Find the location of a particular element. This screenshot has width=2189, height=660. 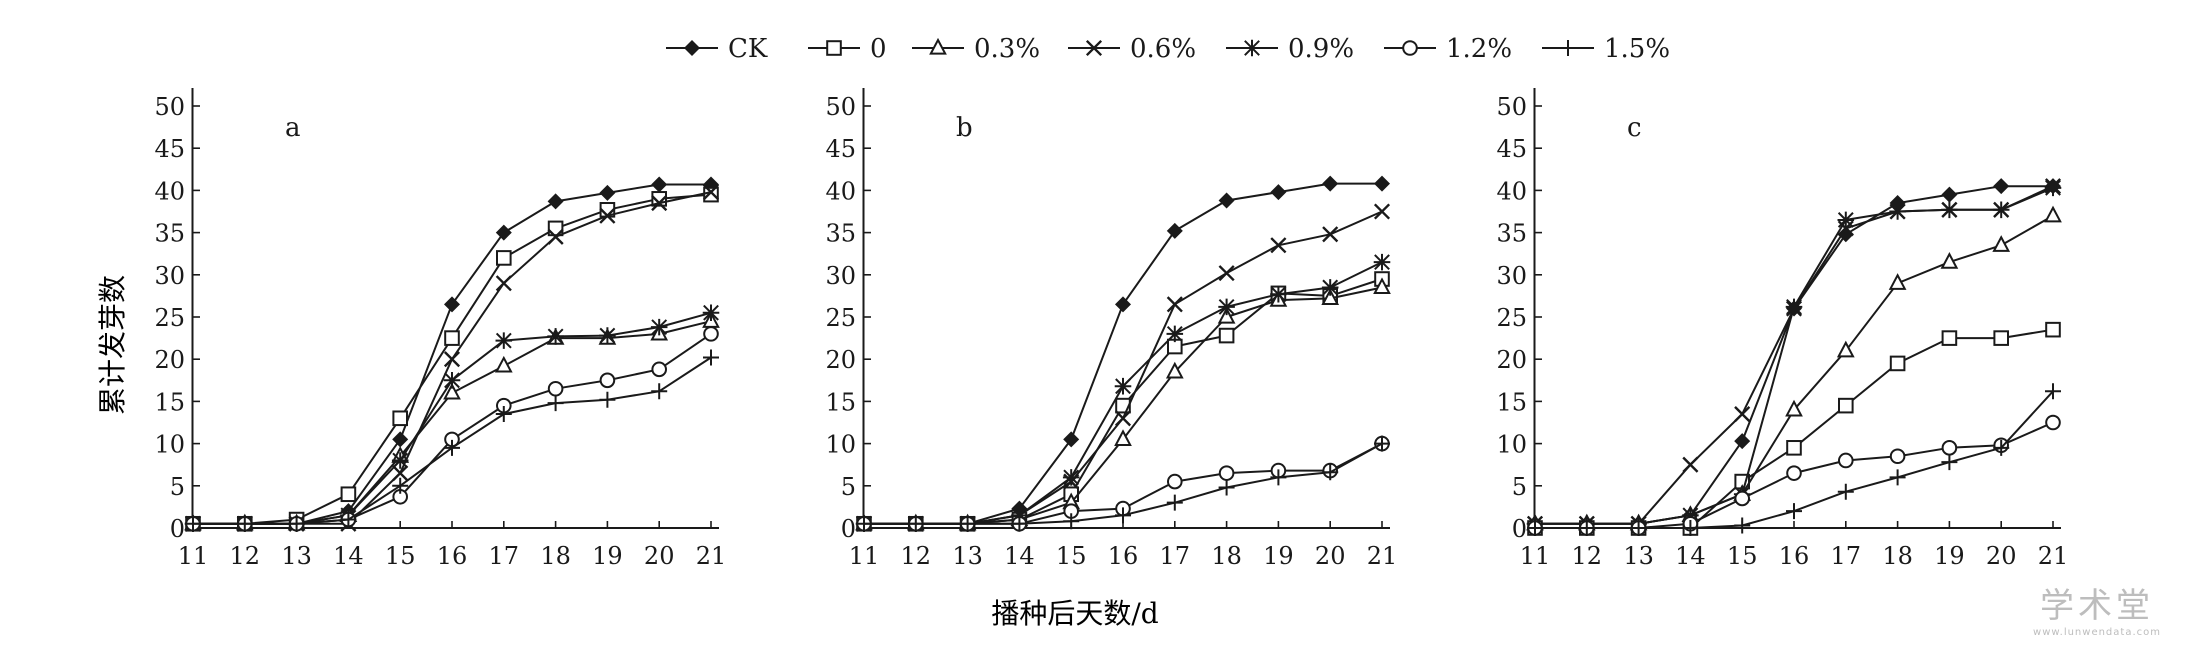

legend: CK 0 0.3% 0.6% 0.9% 1.2% 1.5% is located at coordinates (1168, 49).